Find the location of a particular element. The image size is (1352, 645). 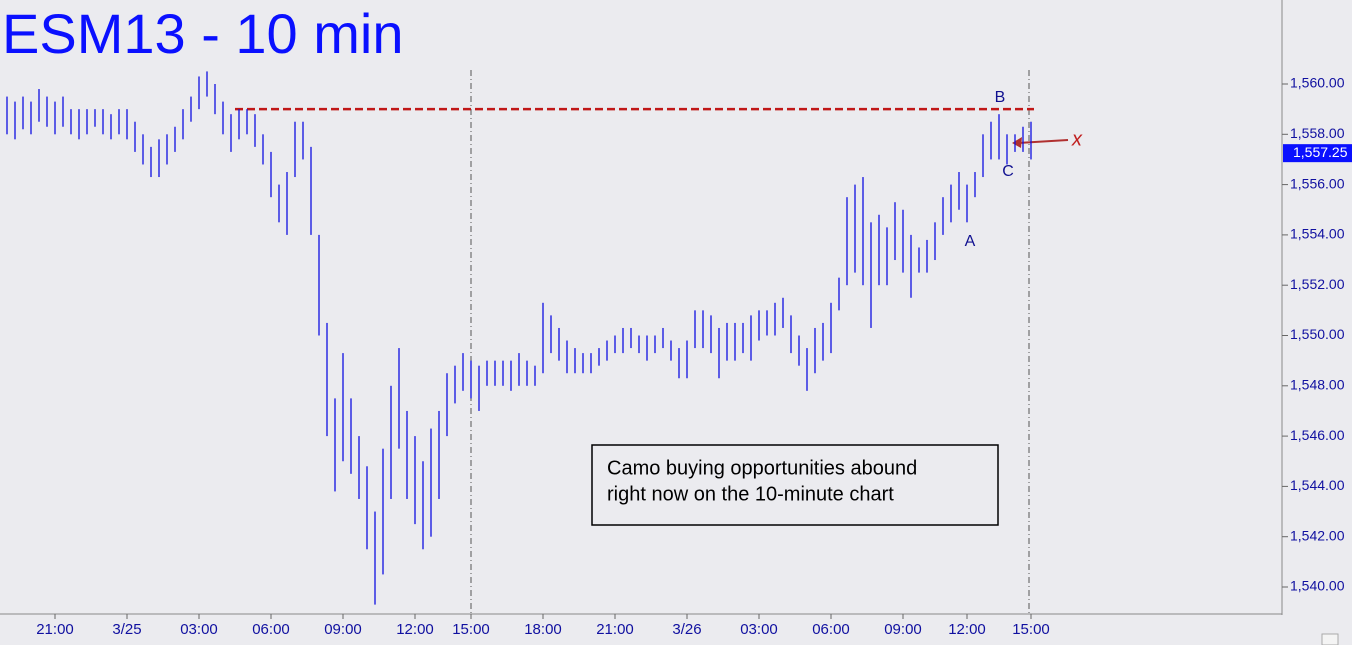

last-price-box is located at coordinates (1317, 153).